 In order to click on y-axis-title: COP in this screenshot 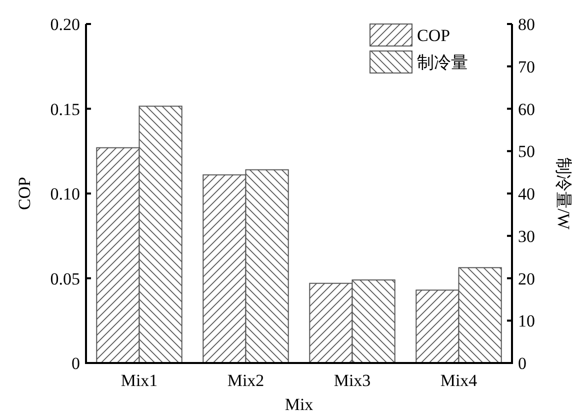, I will do `click(24, 193)`.